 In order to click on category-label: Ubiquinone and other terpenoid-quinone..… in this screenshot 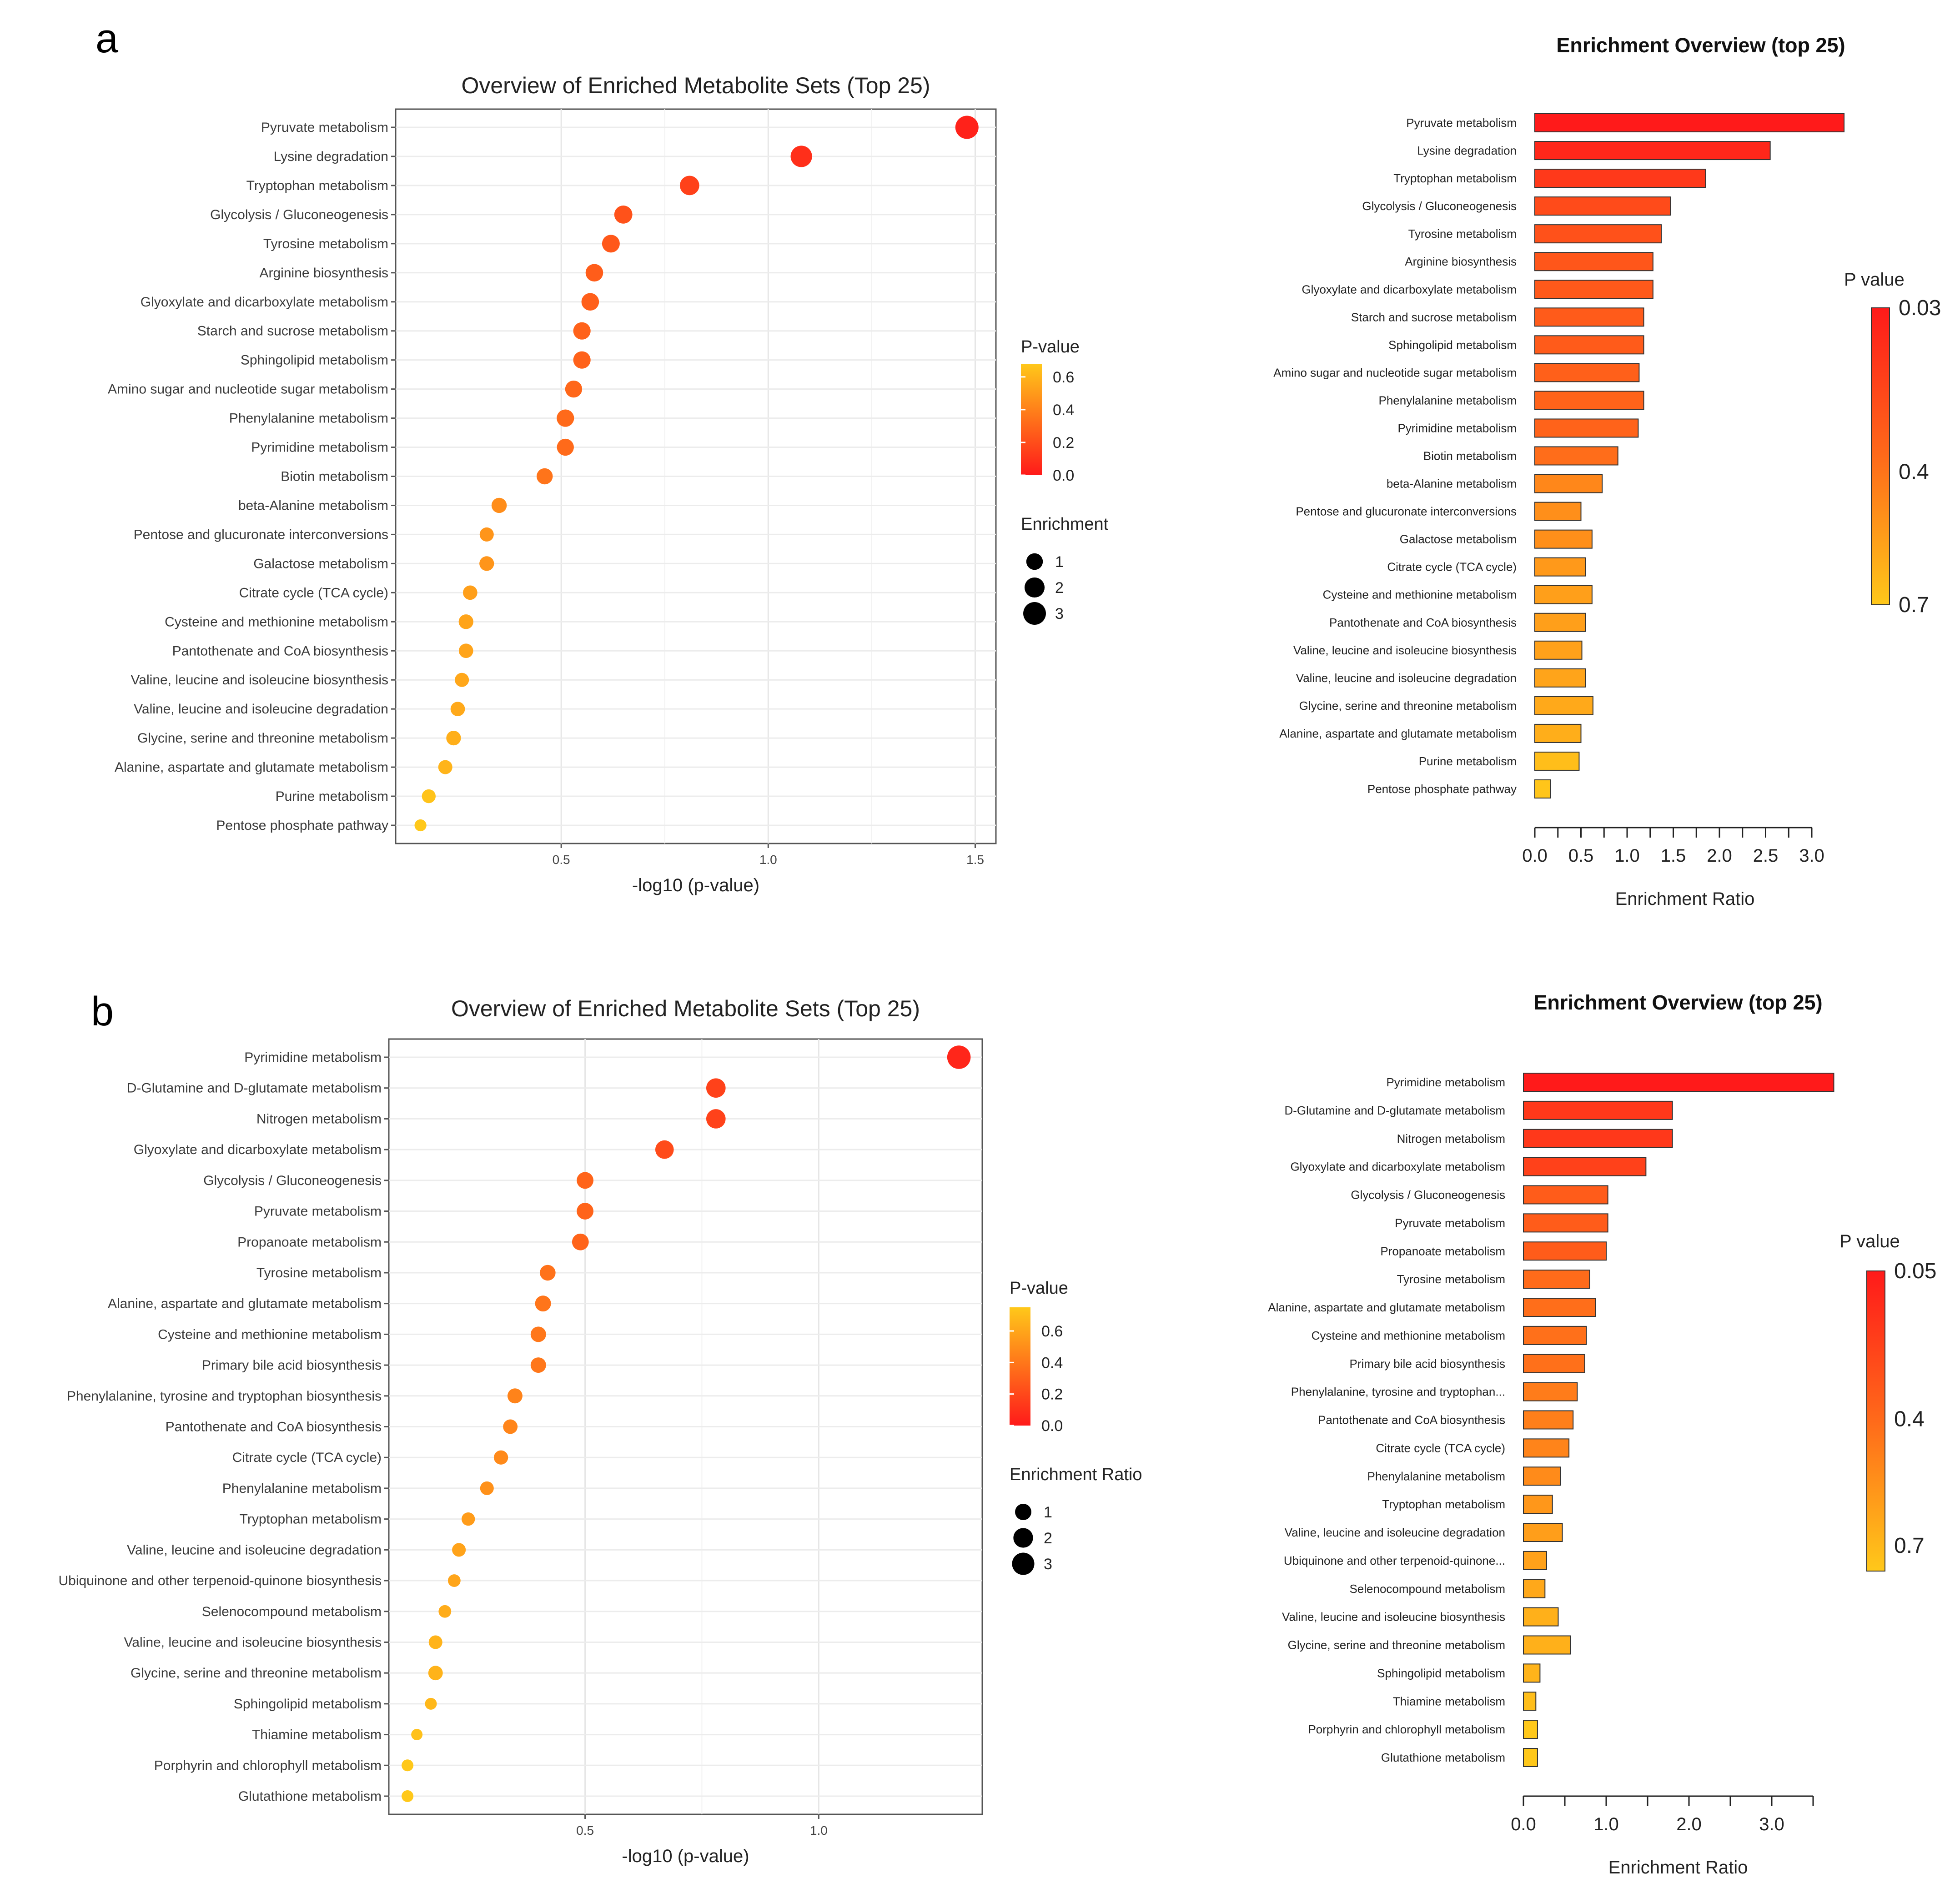, I will do `click(1394, 1560)`.